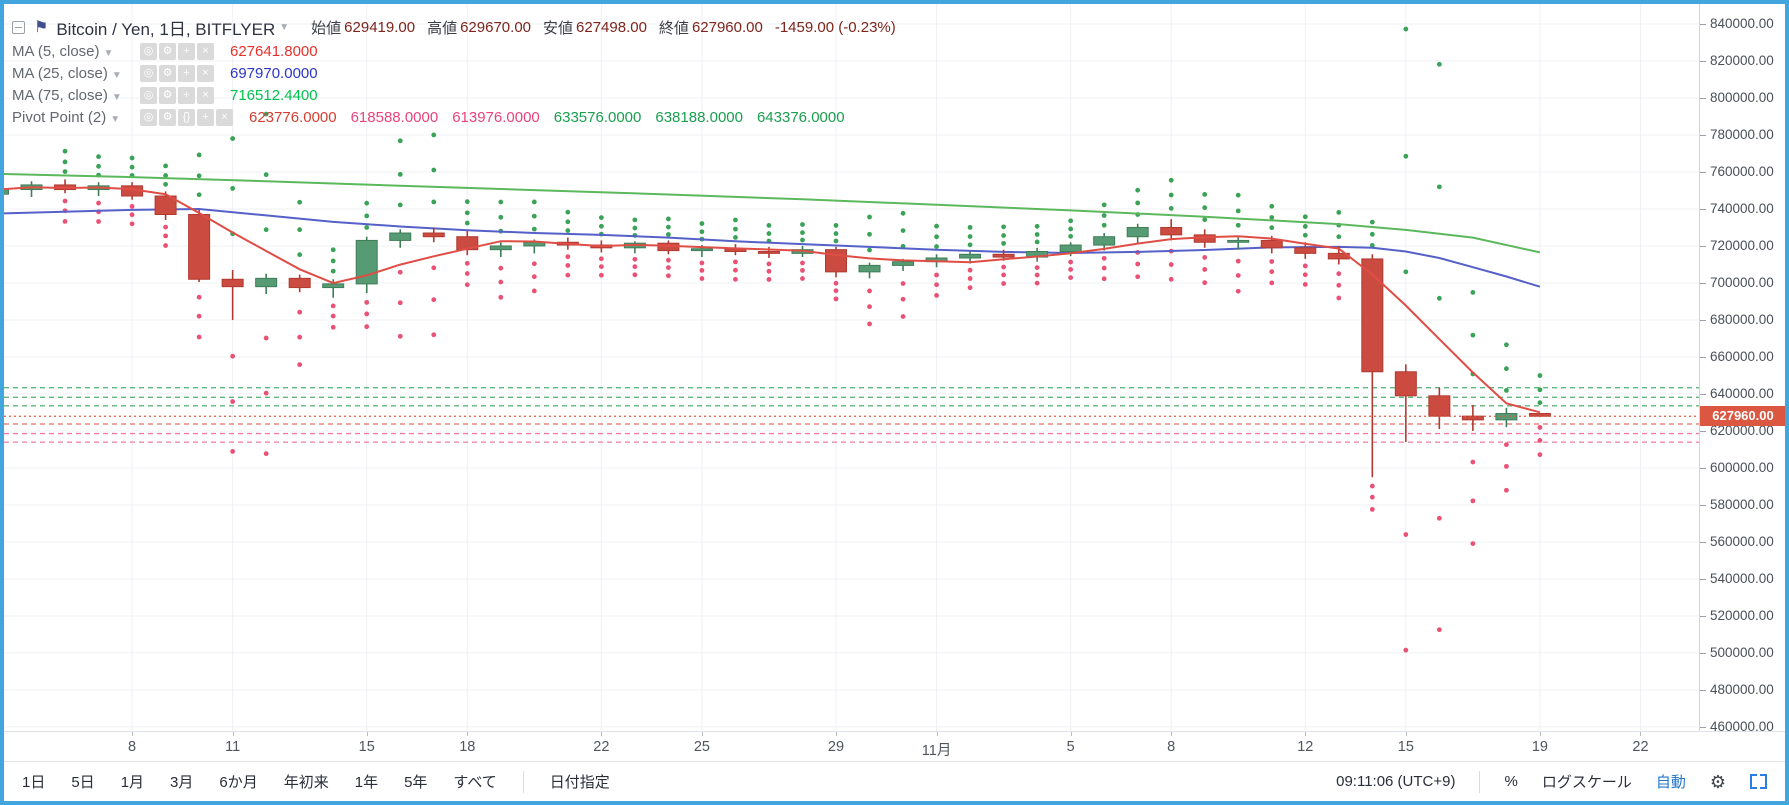 The image size is (1789, 805). What do you see at coordinates (1742, 23) in the screenshot?
I see `price-tick-label: 840000.00` at bounding box center [1742, 23].